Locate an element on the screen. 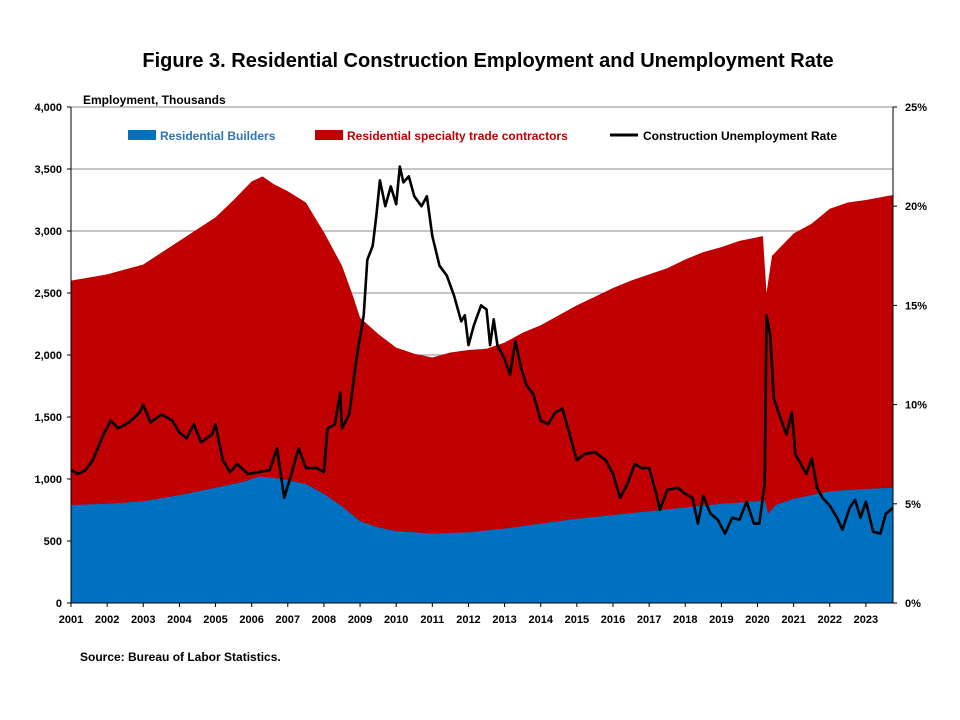  x-tick-label: 2018 is located at coordinates (685, 620).